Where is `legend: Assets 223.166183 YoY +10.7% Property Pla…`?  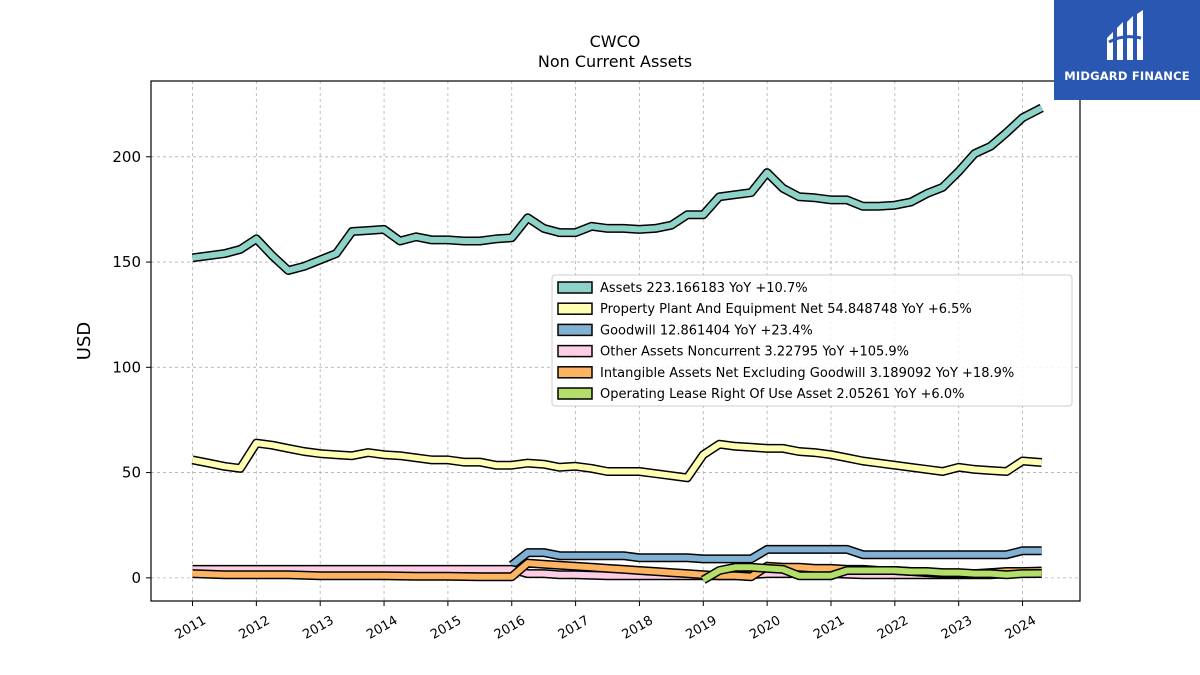
legend: Assets 223.166183 YoY +10.7% Property Pla… is located at coordinates (812, 340).